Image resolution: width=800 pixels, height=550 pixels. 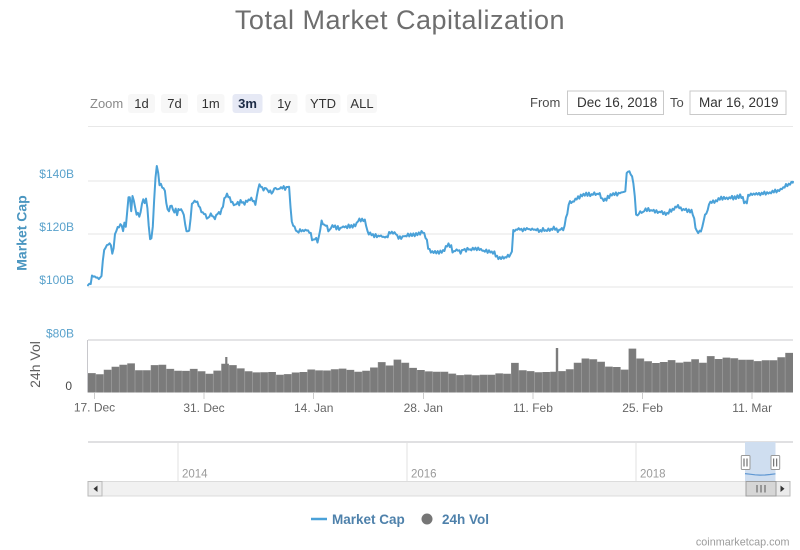 I want to click on svg-text: 11. Mar, so click(x=752, y=408).